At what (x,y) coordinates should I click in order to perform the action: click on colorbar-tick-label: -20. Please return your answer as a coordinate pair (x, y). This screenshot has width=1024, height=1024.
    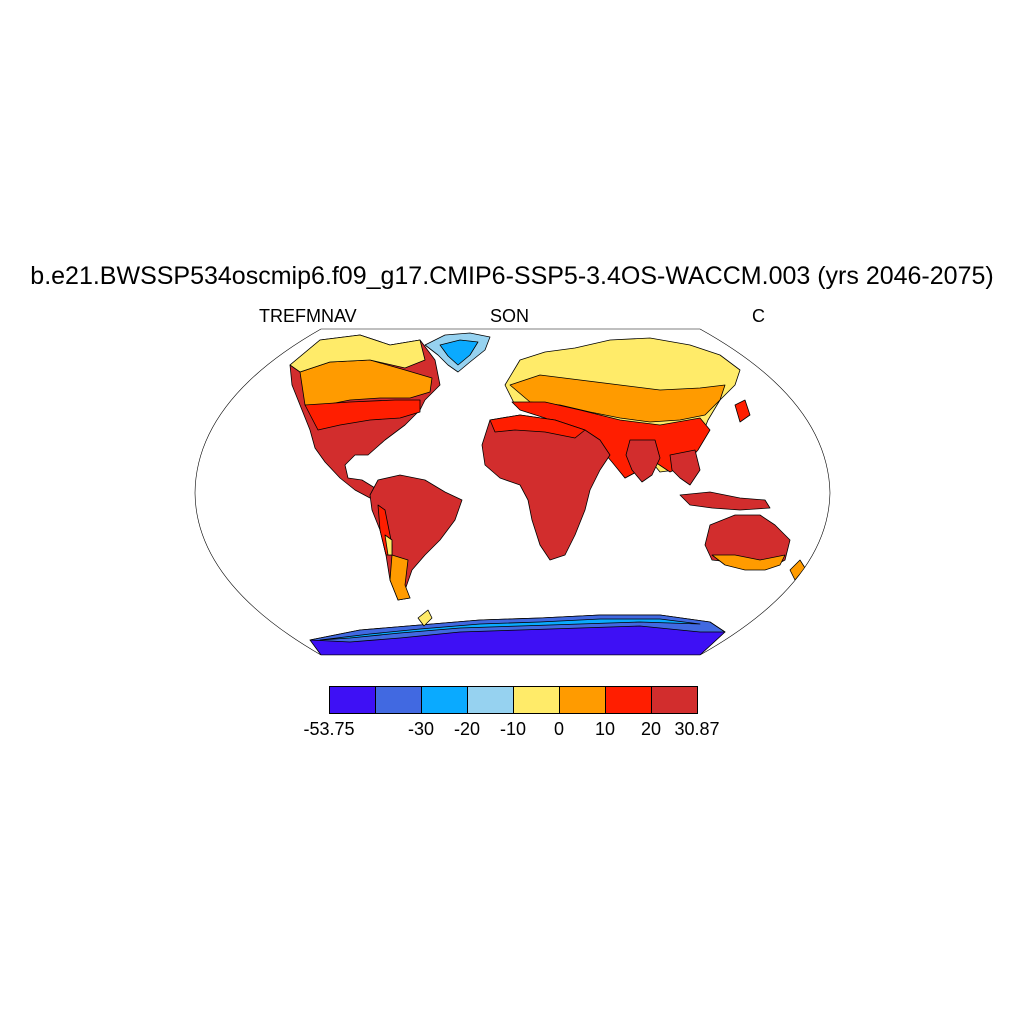
    Looking at the image, I should click on (467, 729).